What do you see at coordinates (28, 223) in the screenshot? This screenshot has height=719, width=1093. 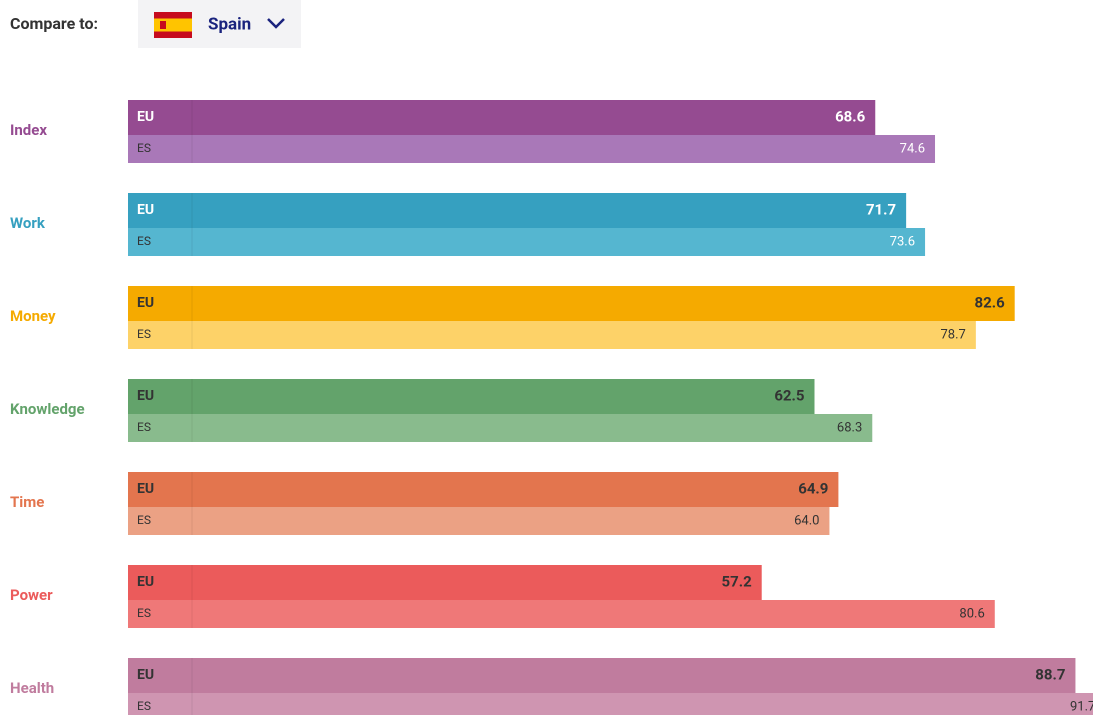 I see `category-label: Work` at bounding box center [28, 223].